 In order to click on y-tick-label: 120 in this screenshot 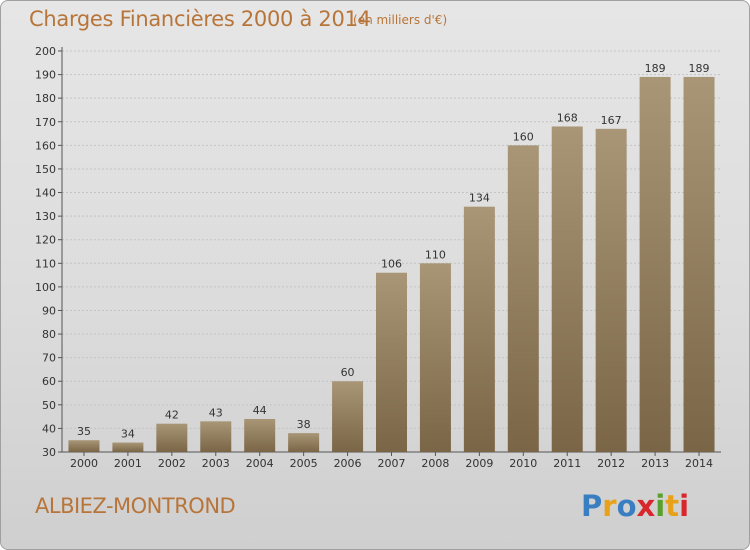, I will do `click(45, 240)`.